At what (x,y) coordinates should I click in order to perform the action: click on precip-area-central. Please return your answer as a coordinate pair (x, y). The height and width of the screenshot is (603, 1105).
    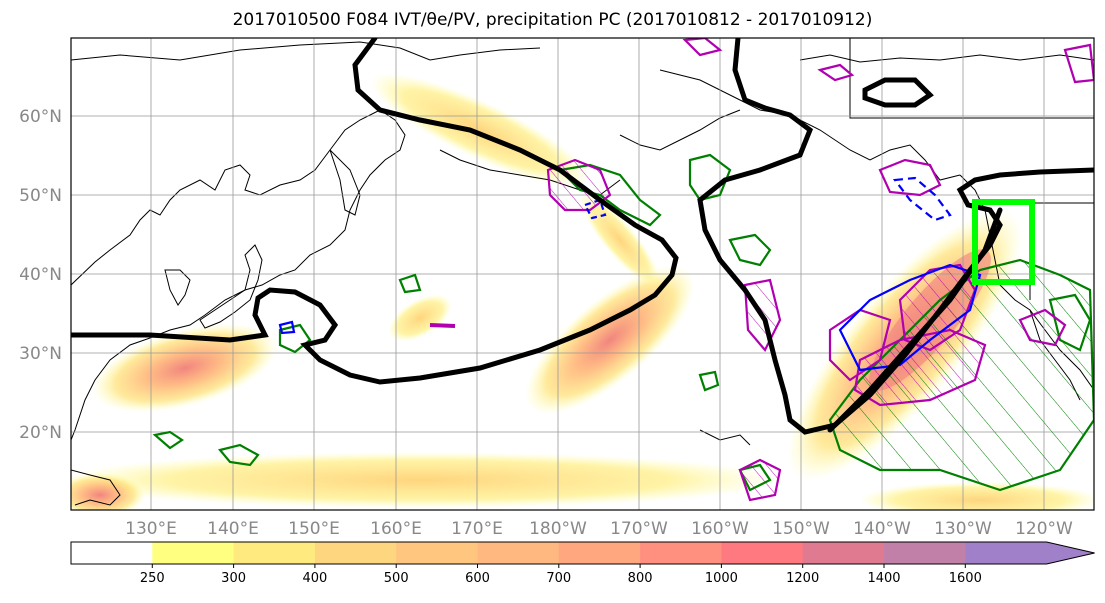
    Looking at the image, I should click on (410, 283).